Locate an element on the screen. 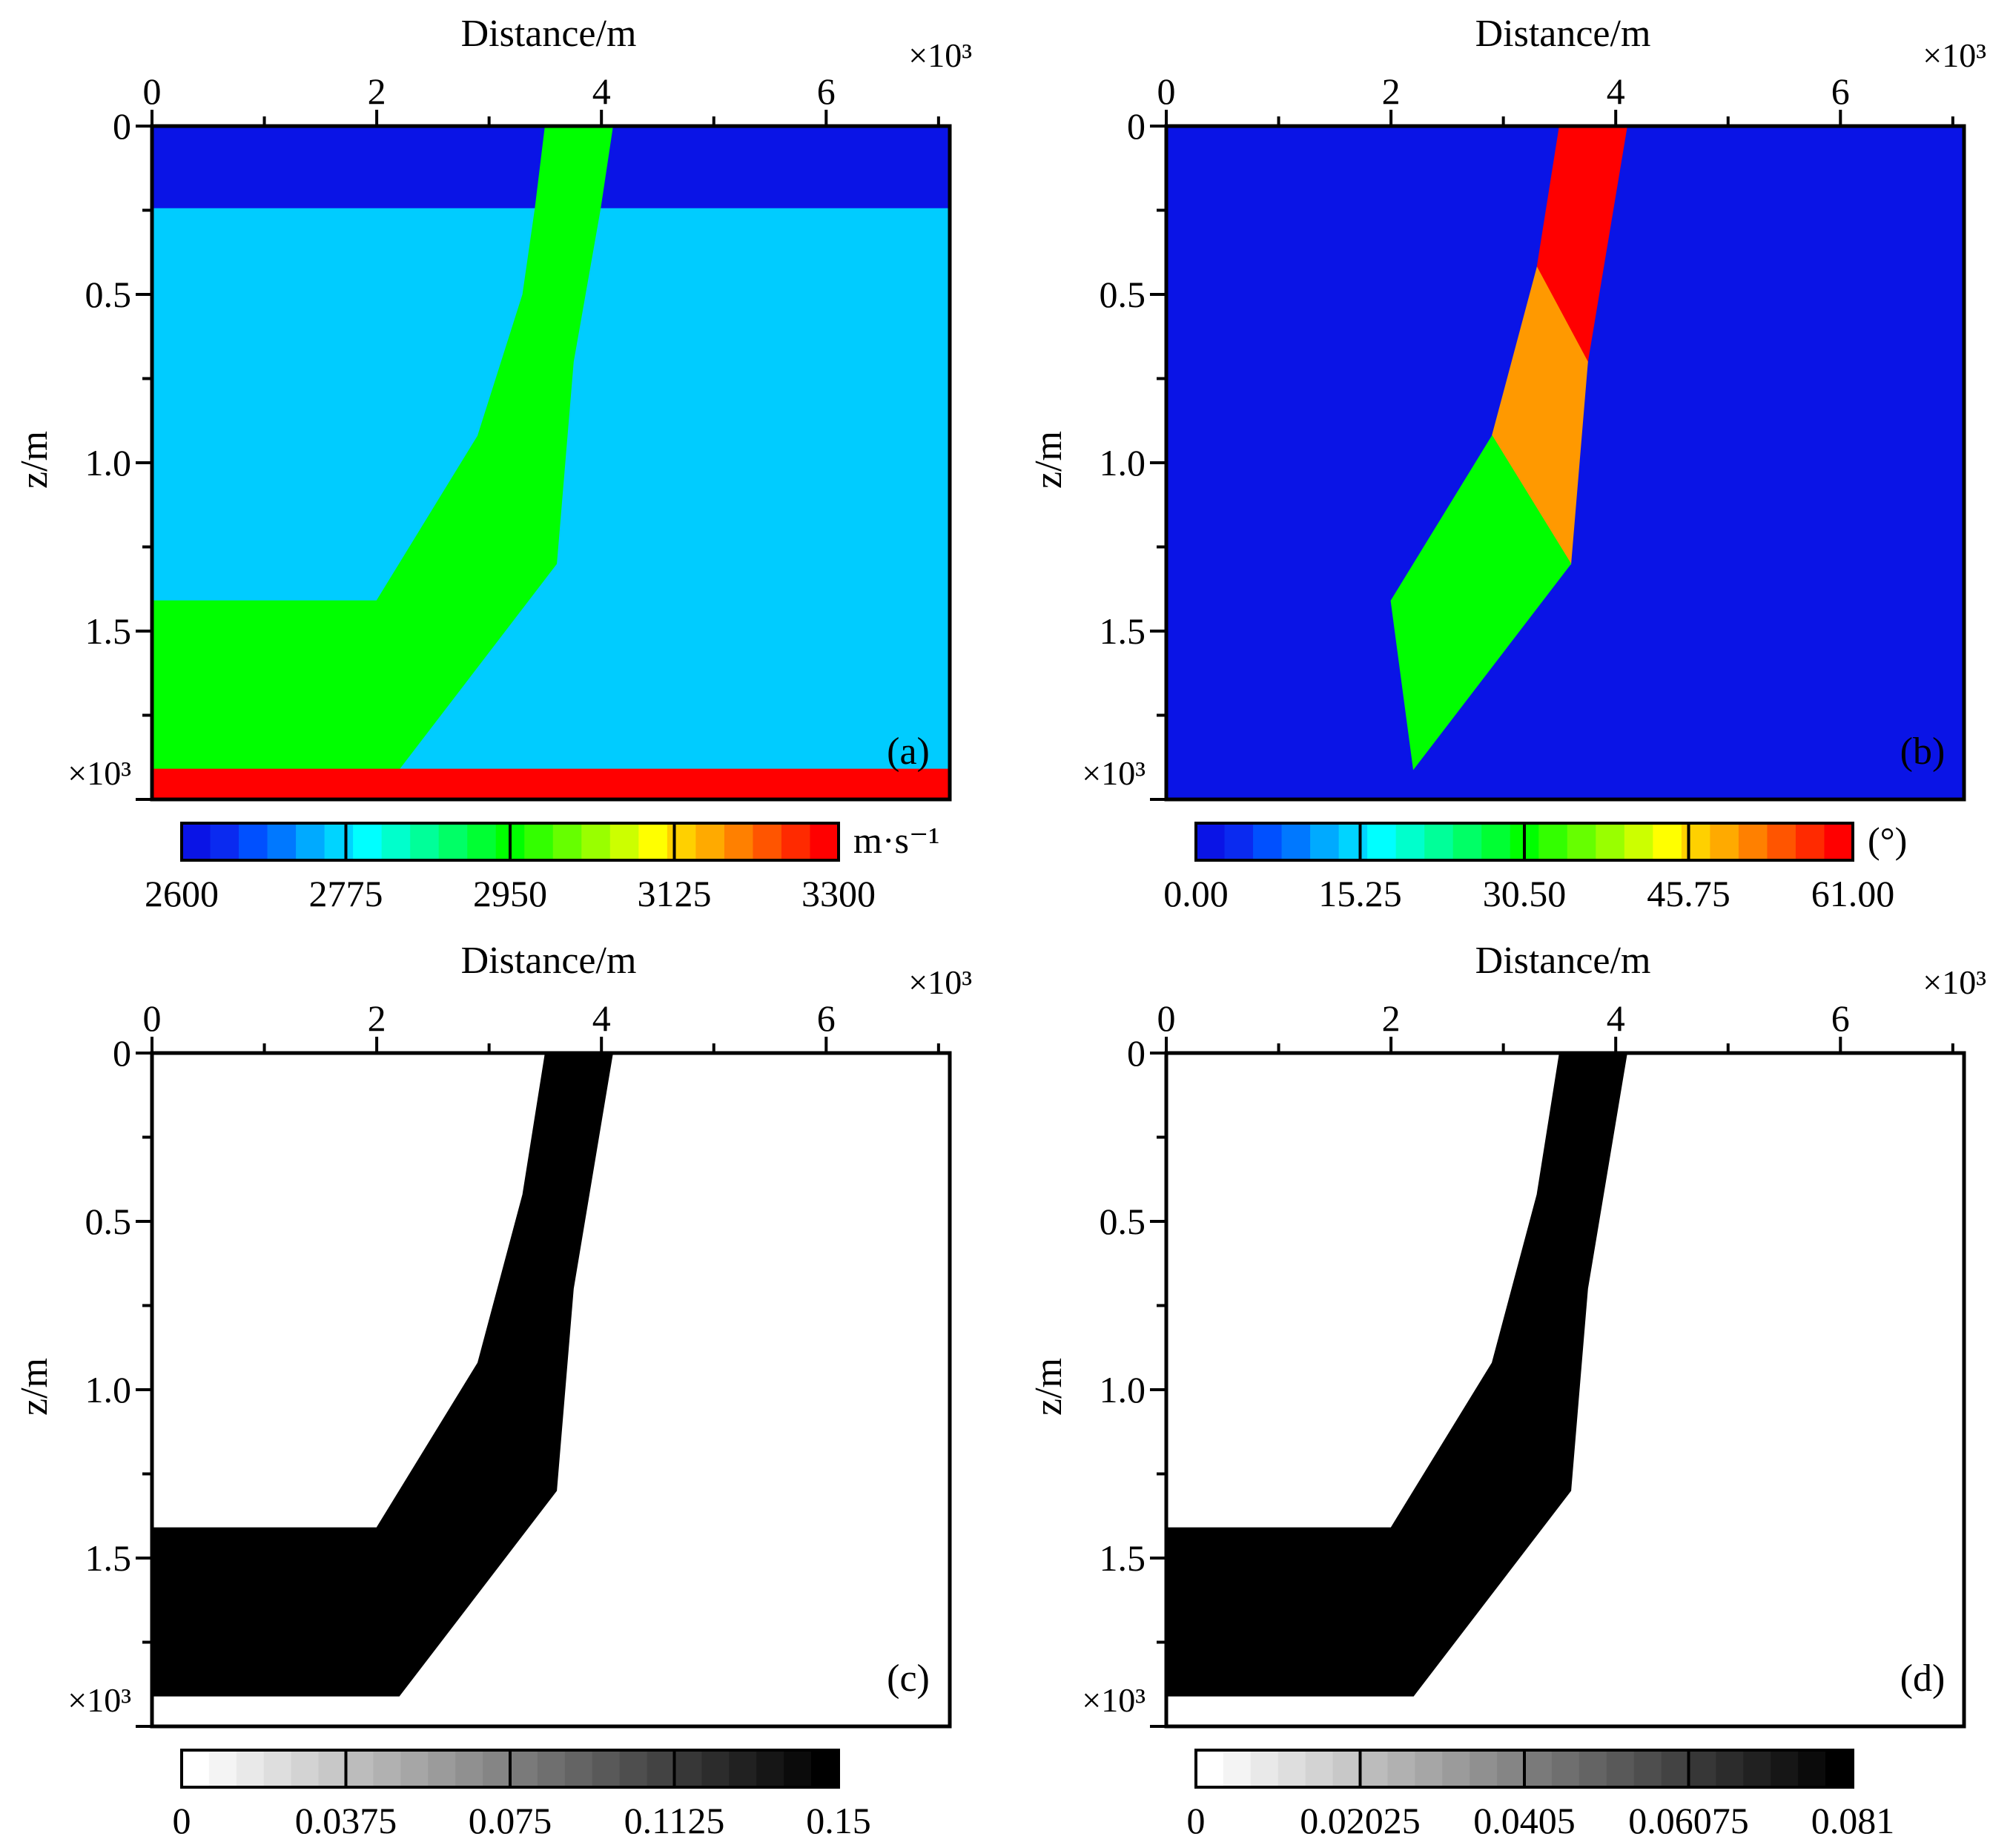 Image resolution: width=1990 pixels, height=1848 pixels. colorbar-tick-label: 0.0375 is located at coordinates (346, 1820).